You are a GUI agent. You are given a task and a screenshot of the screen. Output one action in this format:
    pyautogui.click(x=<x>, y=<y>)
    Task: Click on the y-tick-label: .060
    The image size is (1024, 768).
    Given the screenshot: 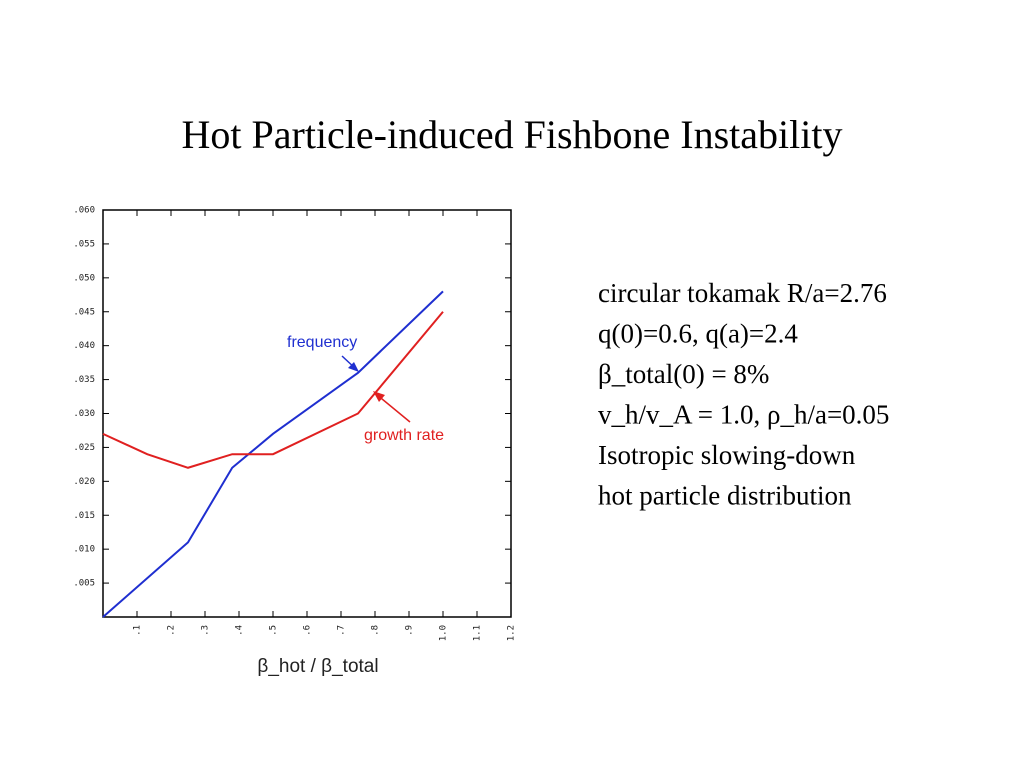 What is the action you would take?
    pyautogui.click(x=84, y=211)
    